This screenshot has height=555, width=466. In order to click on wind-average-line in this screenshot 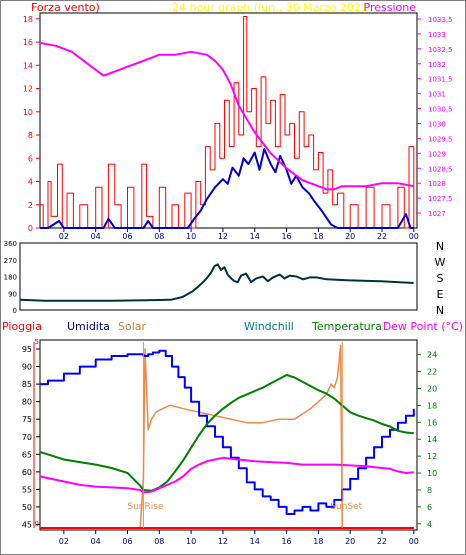, I will do `click(227, 188)`.